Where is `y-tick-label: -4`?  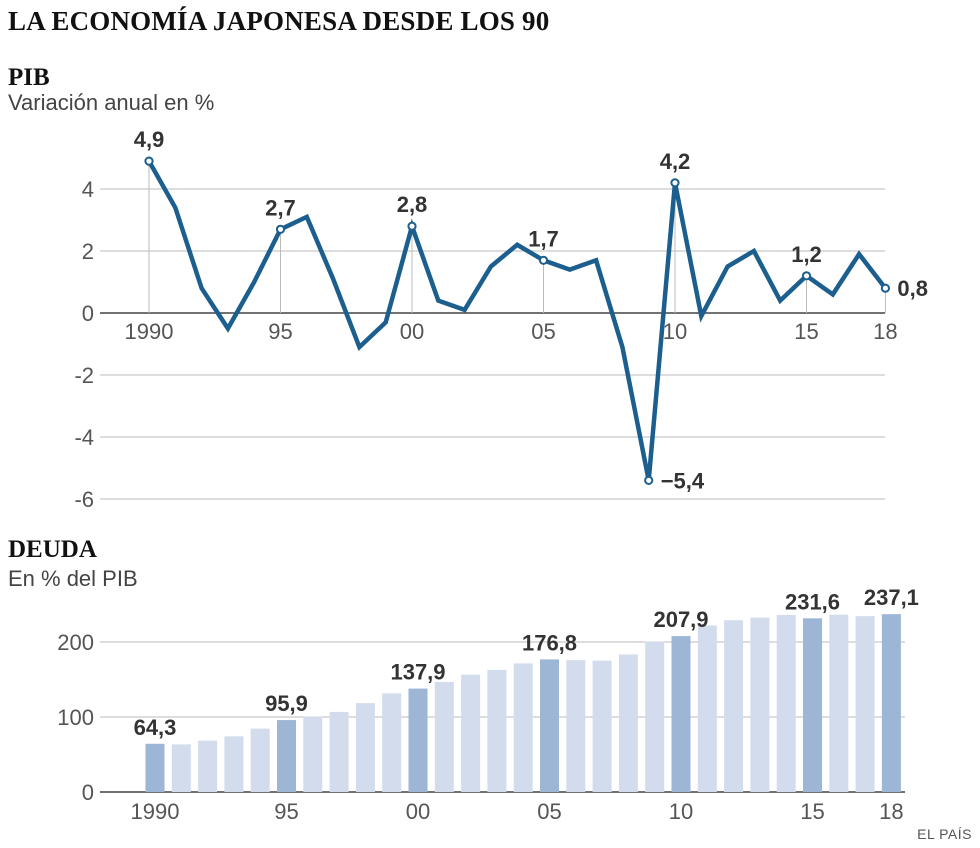 y-tick-label: -4 is located at coordinates (84, 437).